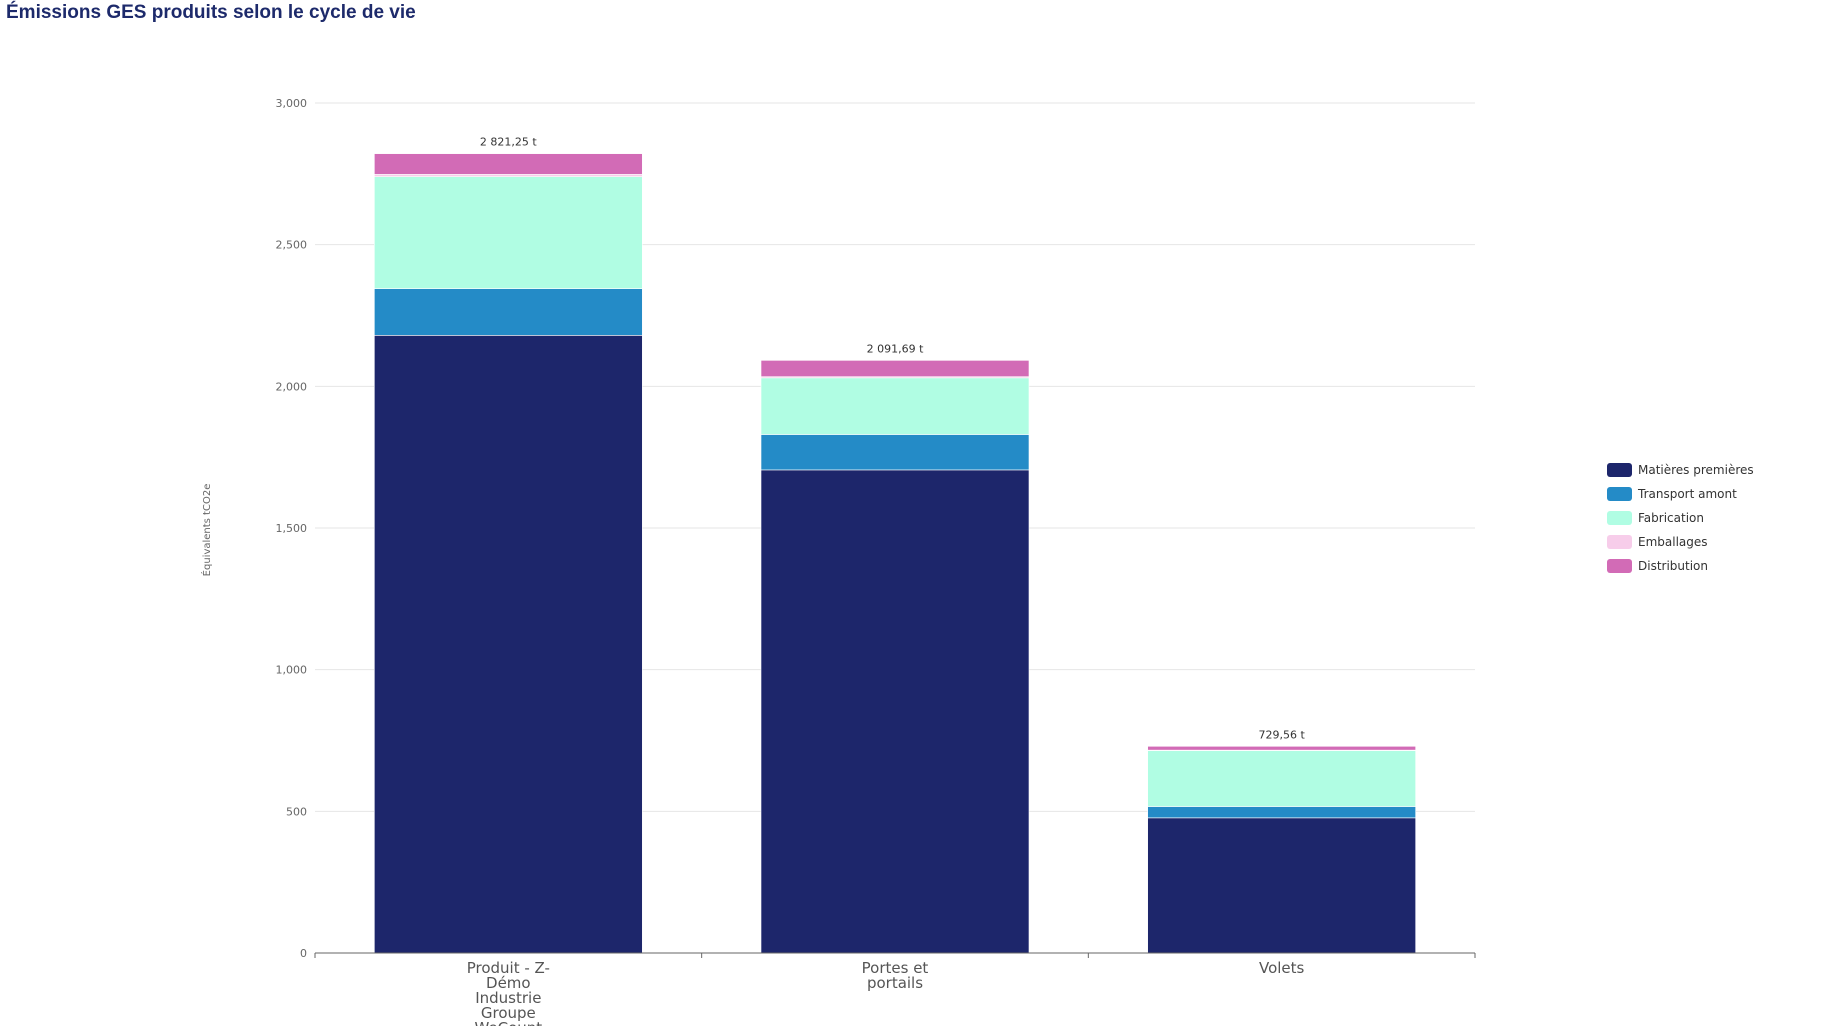  Describe the element at coordinates (1687, 494) in the screenshot. I see `legend-label: Transport amont` at that location.